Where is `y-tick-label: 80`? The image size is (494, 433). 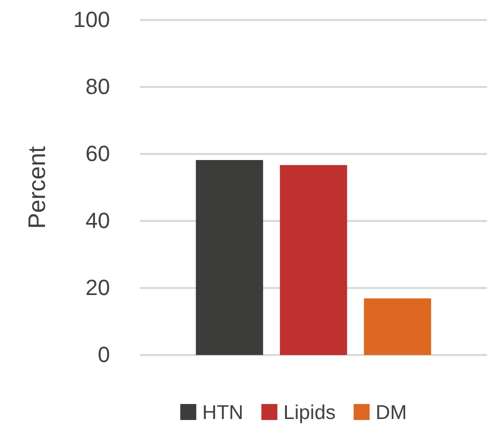
y-tick-label: 80 is located at coordinates (98, 87).